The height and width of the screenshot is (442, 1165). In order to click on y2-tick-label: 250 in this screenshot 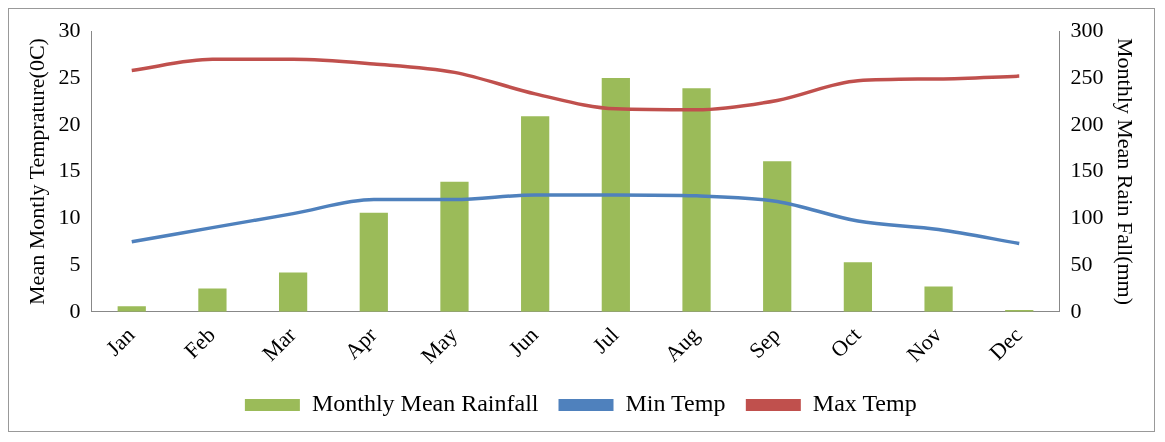, I will do `click(1087, 76)`.